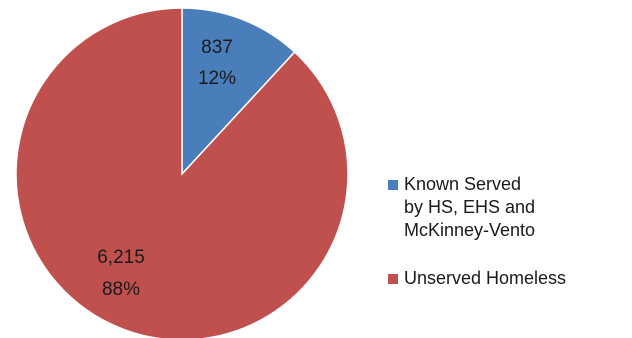 This screenshot has width=632, height=338. Describe the element at coordinates (393, 279) in the screenshot. I see `legend-swatch-unserved` at that location.